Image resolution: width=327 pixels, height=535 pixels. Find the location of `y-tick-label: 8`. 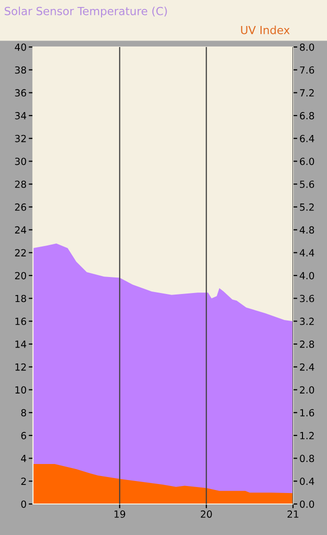

y-tick-label: 8 is located at coordinates (23, 412).